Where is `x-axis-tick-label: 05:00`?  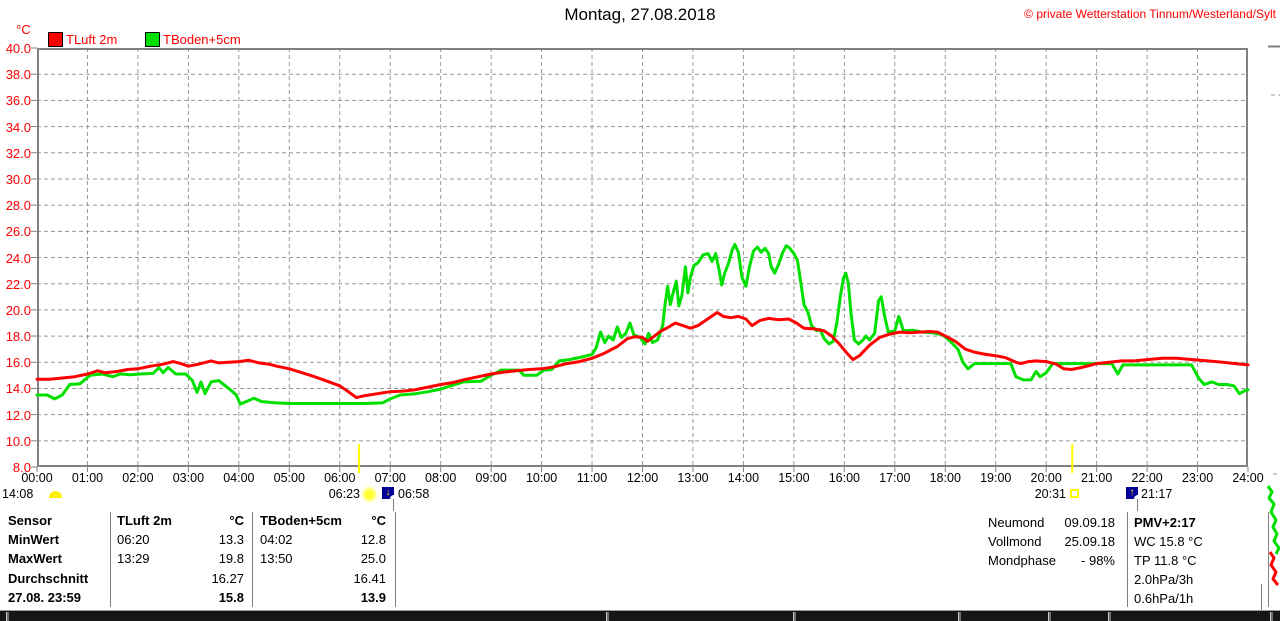 x-axis-tick-label: 05:00 is located at coordinates (289, 478).